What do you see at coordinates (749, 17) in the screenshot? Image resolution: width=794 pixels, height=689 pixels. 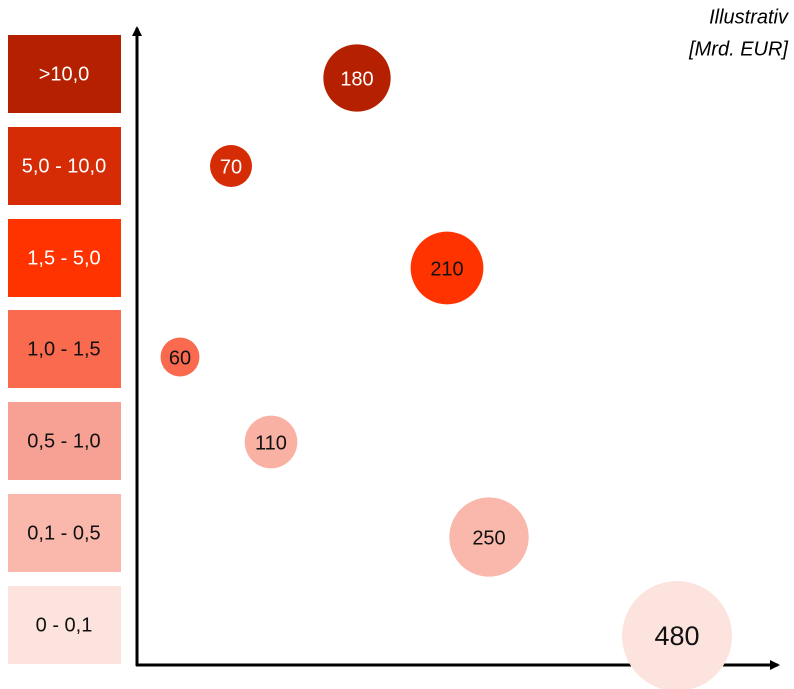 I see `note: Illustrativ` at bounding box center [749, 17].